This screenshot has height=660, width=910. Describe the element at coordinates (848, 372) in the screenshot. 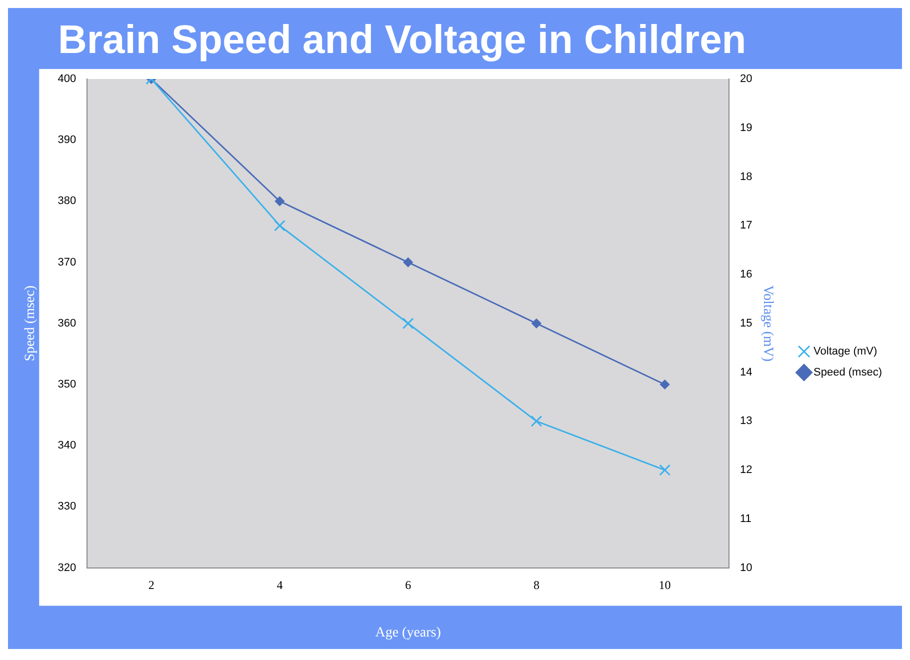

I see `legend-label: Speed (msec)` at that location.